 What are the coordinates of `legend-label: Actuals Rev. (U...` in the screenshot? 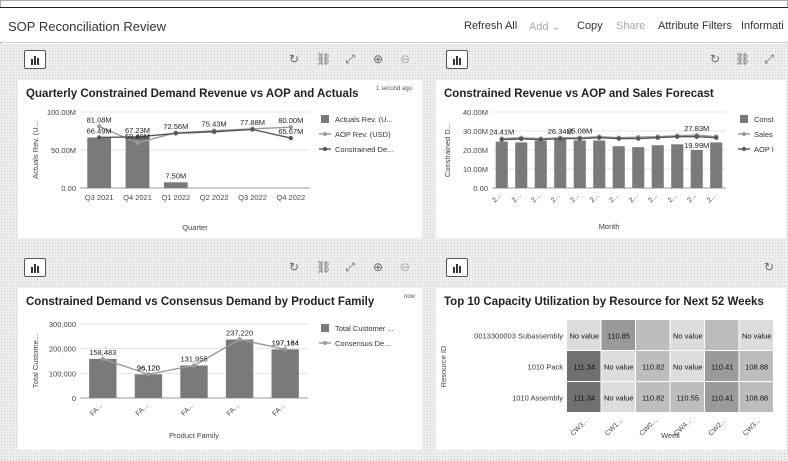 It's located at (364, 119).